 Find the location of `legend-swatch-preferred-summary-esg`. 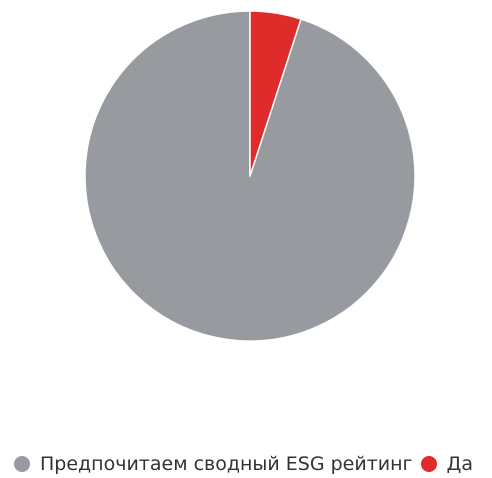

legend-swatch-preferred-summary-esg is located at coordinates (22, 464).